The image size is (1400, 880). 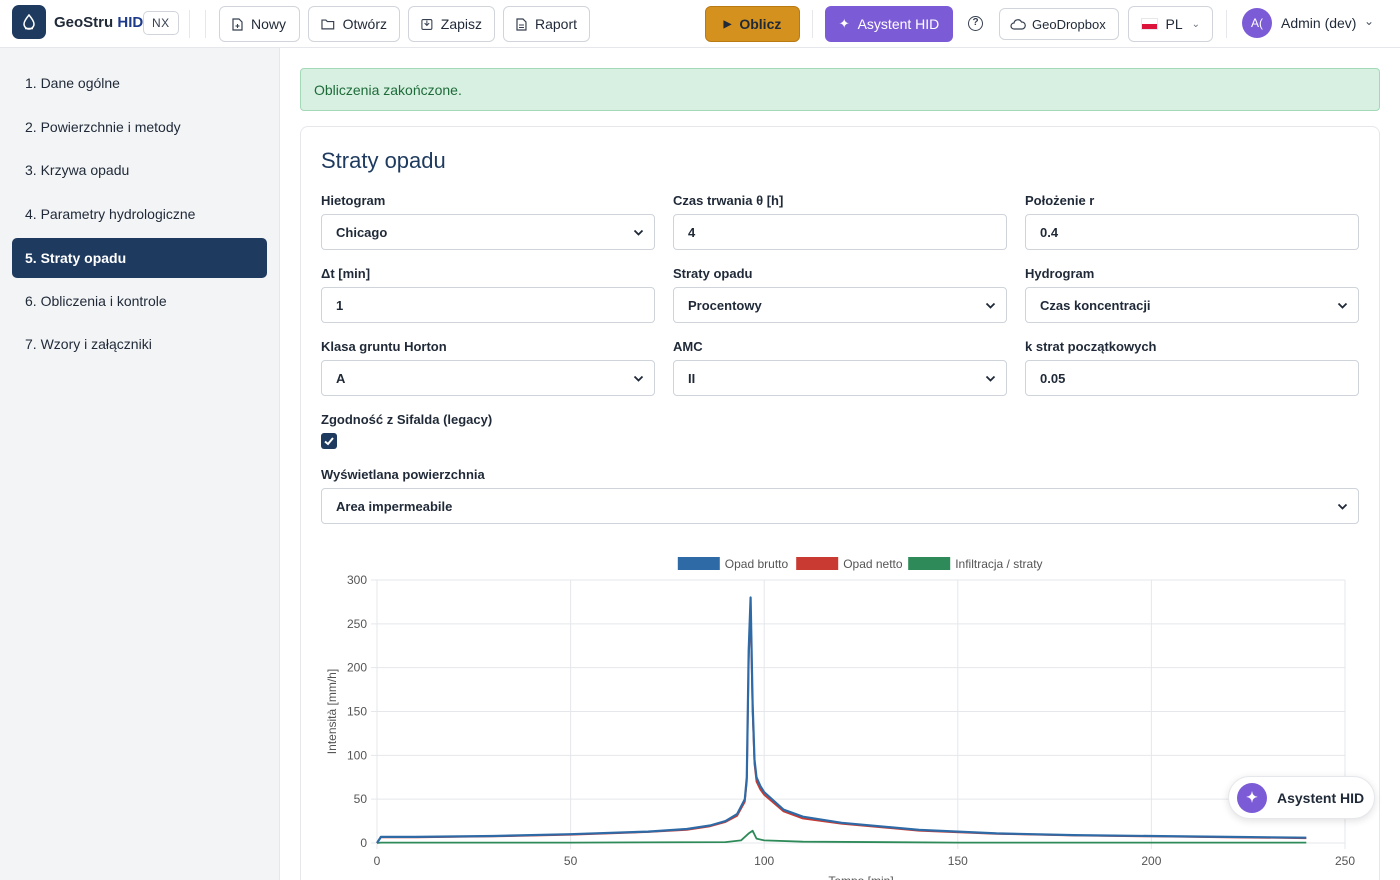 What do you see at coordinates (1049, 232) in the screenshot?
I see `position-value: 0.4` at bounding box center [1049, 232].